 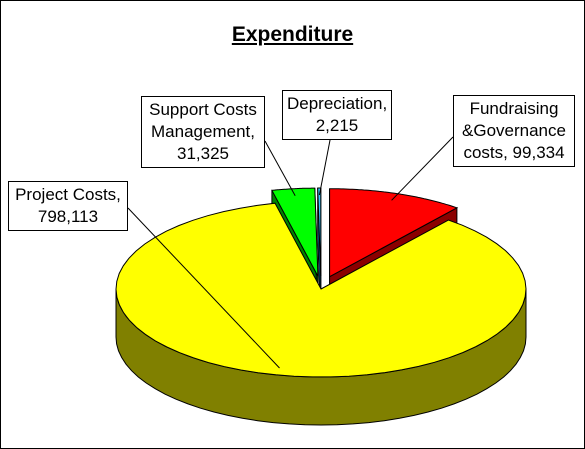 I want to click on leader-line-depreciation, so click(x=325, y=165).